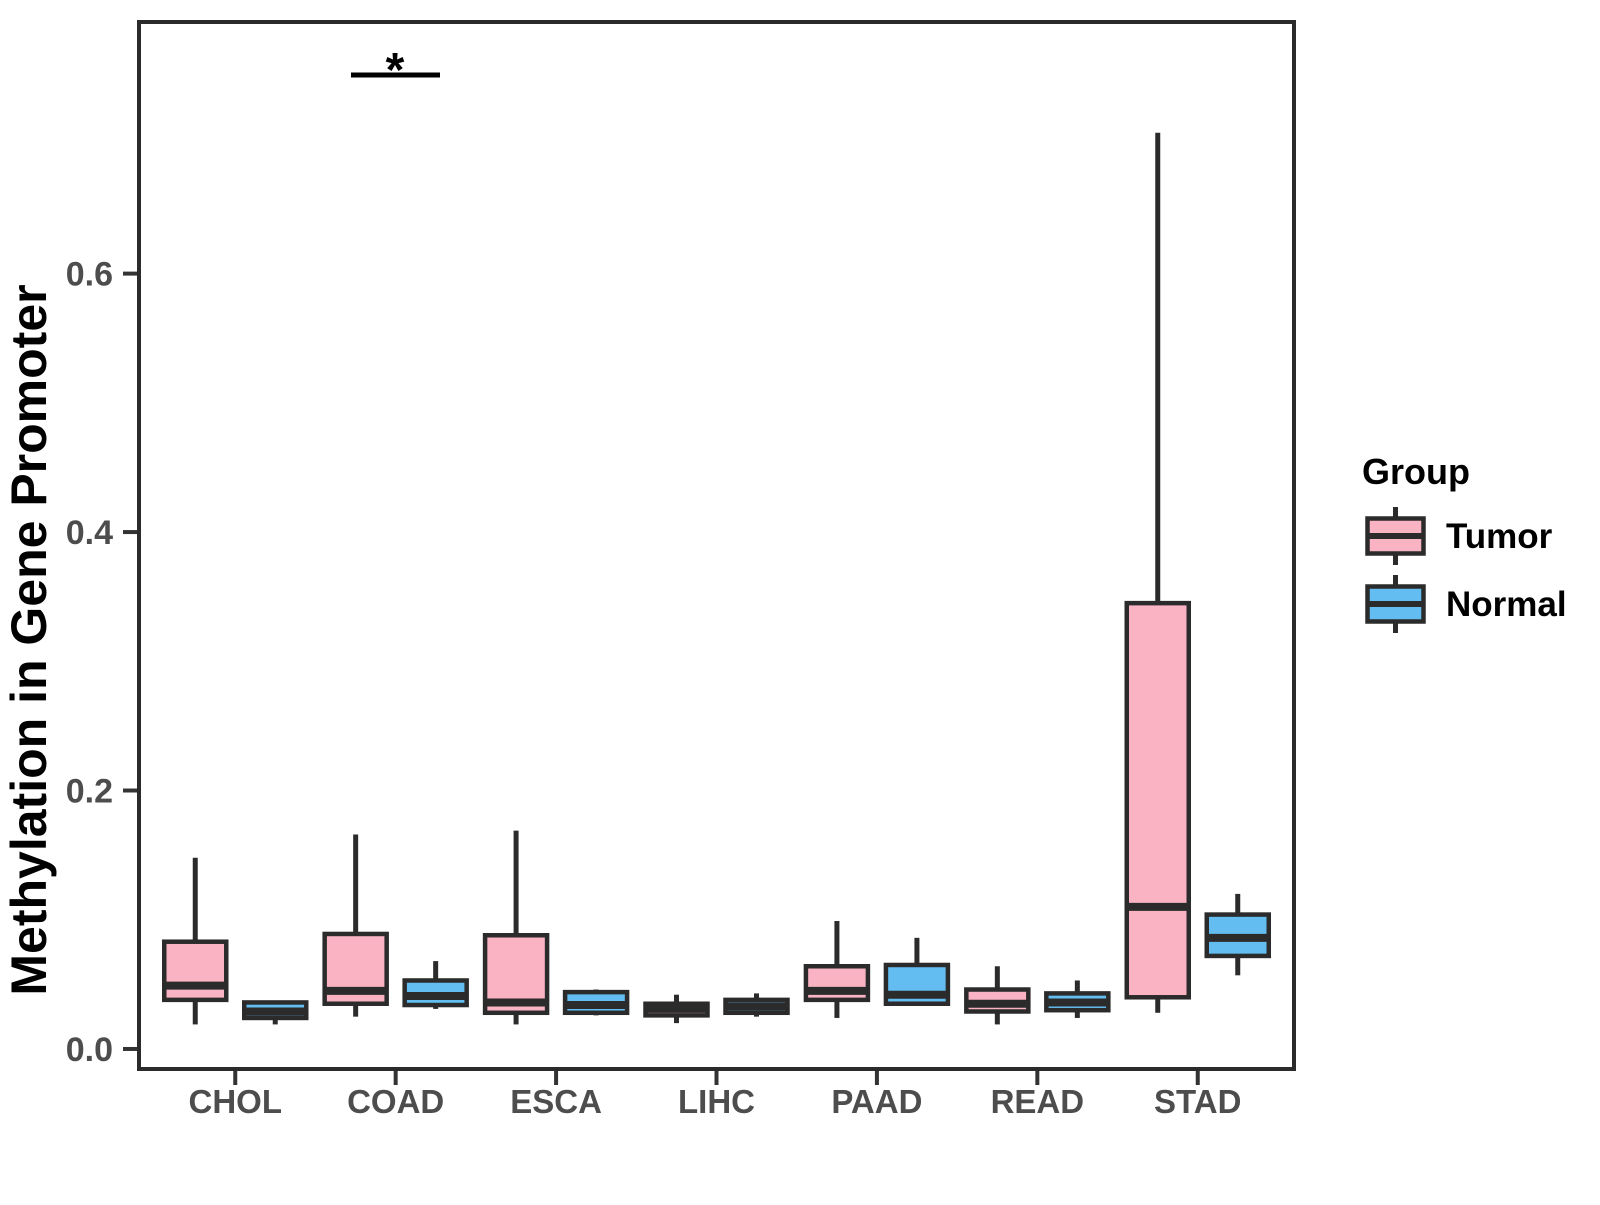 The image size is (1600, 1205). I want to click on x-axis: CHOL COAD ESCA LIHC PAAD READ STAD, so click(715, 1095).